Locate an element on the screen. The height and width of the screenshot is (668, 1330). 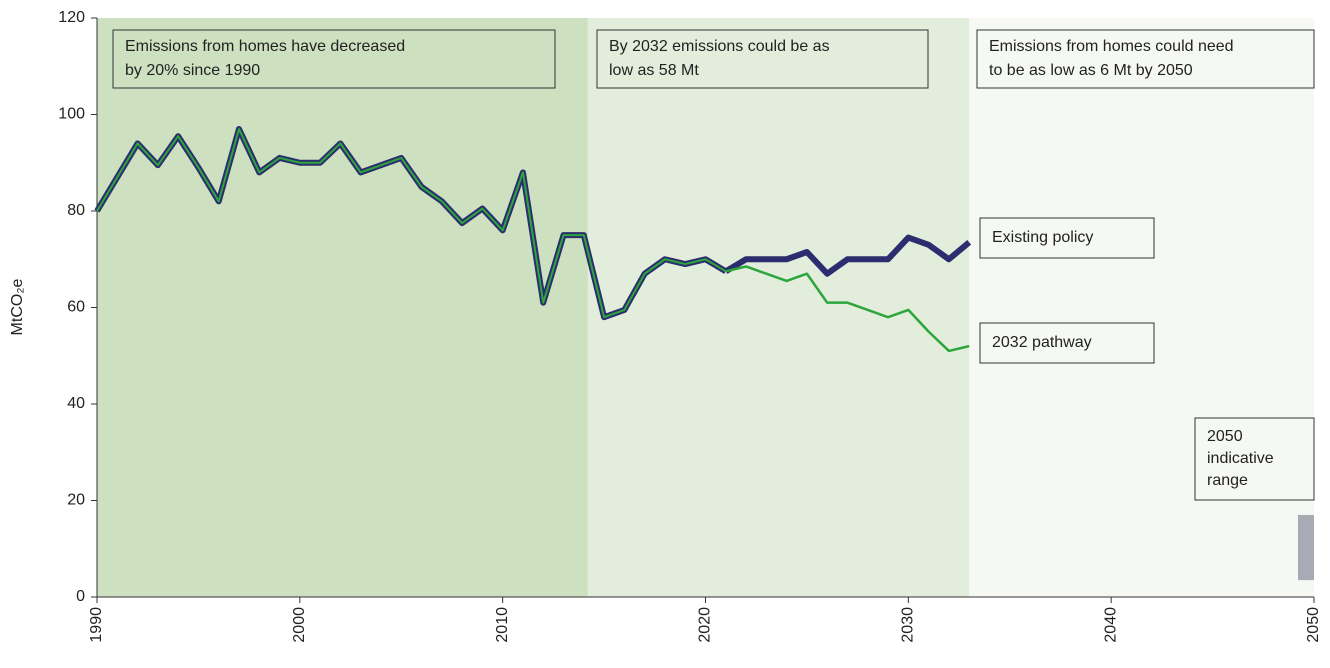
legend-label: 2032 pathway is located at coordinates (1042, 342).